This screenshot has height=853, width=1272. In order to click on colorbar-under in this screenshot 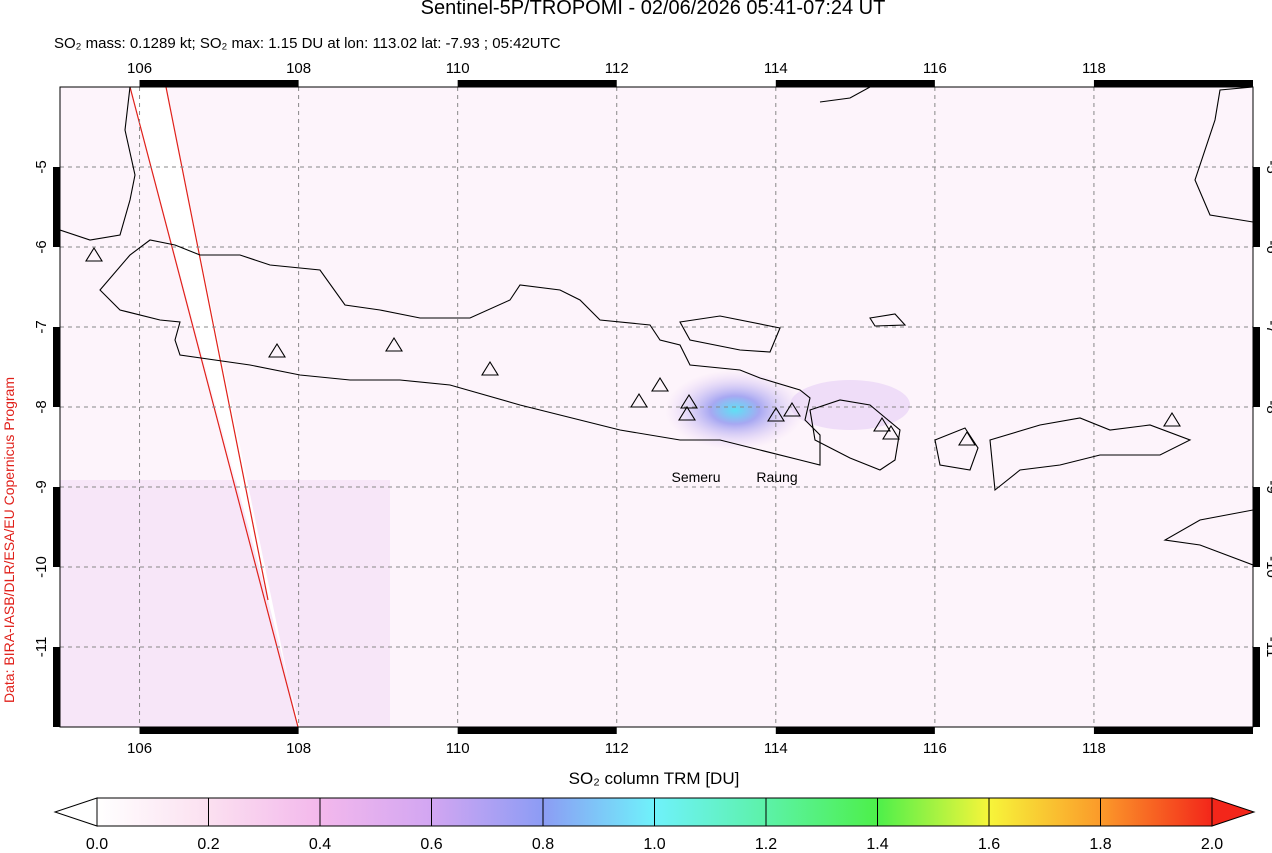, I will do `click(75, 812)`.